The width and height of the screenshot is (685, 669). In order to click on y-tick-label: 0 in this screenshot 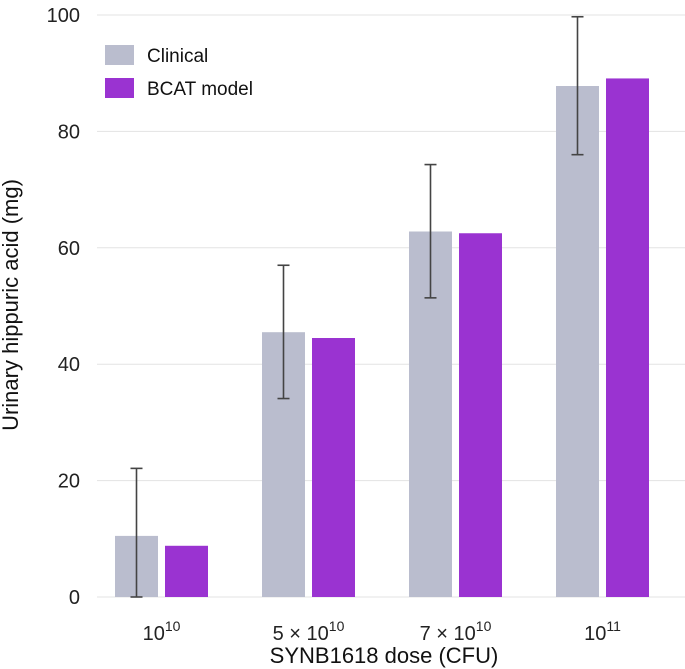, I will do `click(74, 598)`.